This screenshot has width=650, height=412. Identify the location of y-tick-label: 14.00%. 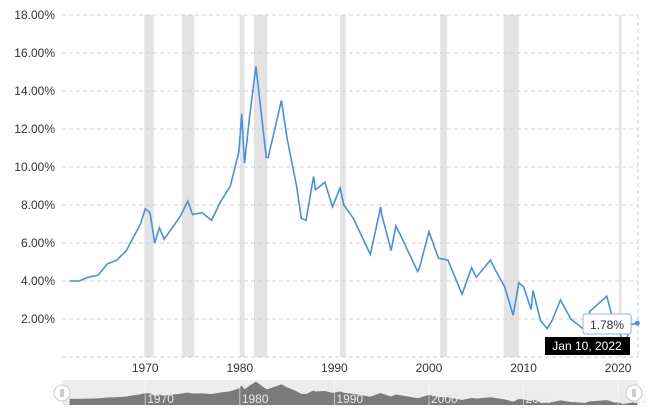
(34, 91).